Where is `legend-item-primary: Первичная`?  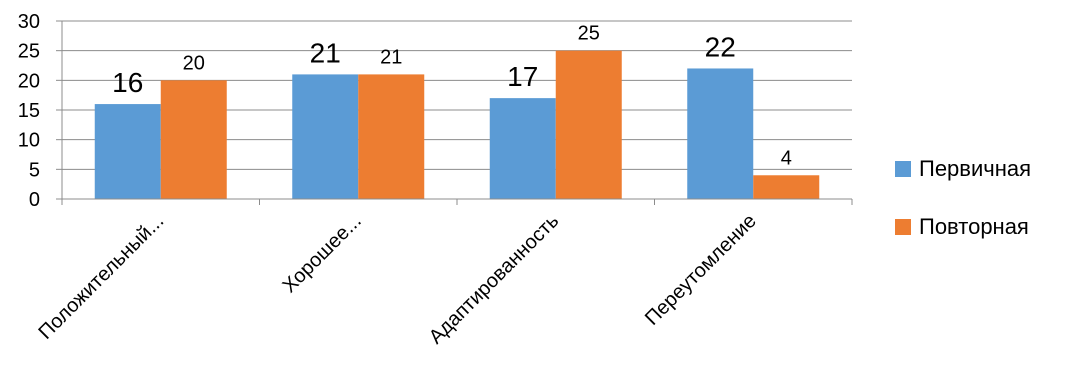 legend-item-primary: Первичная is located at coordinates (963, 169).